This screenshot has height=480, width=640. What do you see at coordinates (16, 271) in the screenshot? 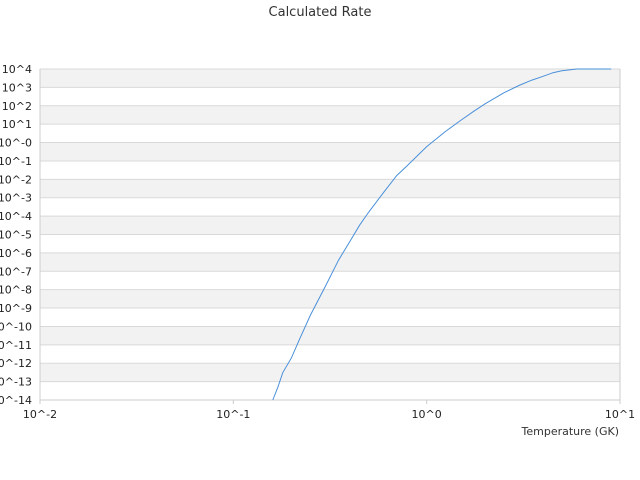
I see `y-tick-label: 10^-7` at bounding box center [16, 271].